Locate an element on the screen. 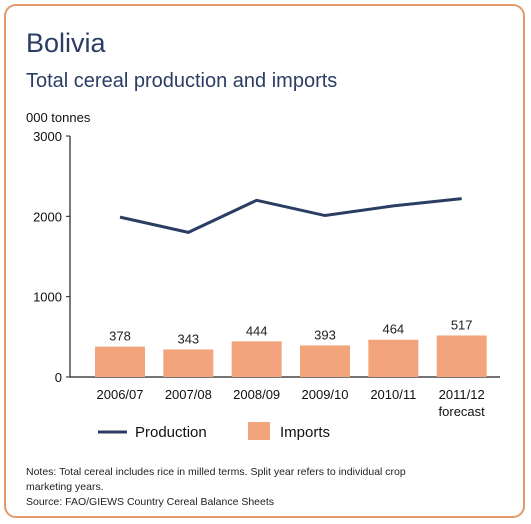 Image resolution: width=531 pixels, height=524 pixels. y-tick-label: 1000 is located at coordinates (47, 297).